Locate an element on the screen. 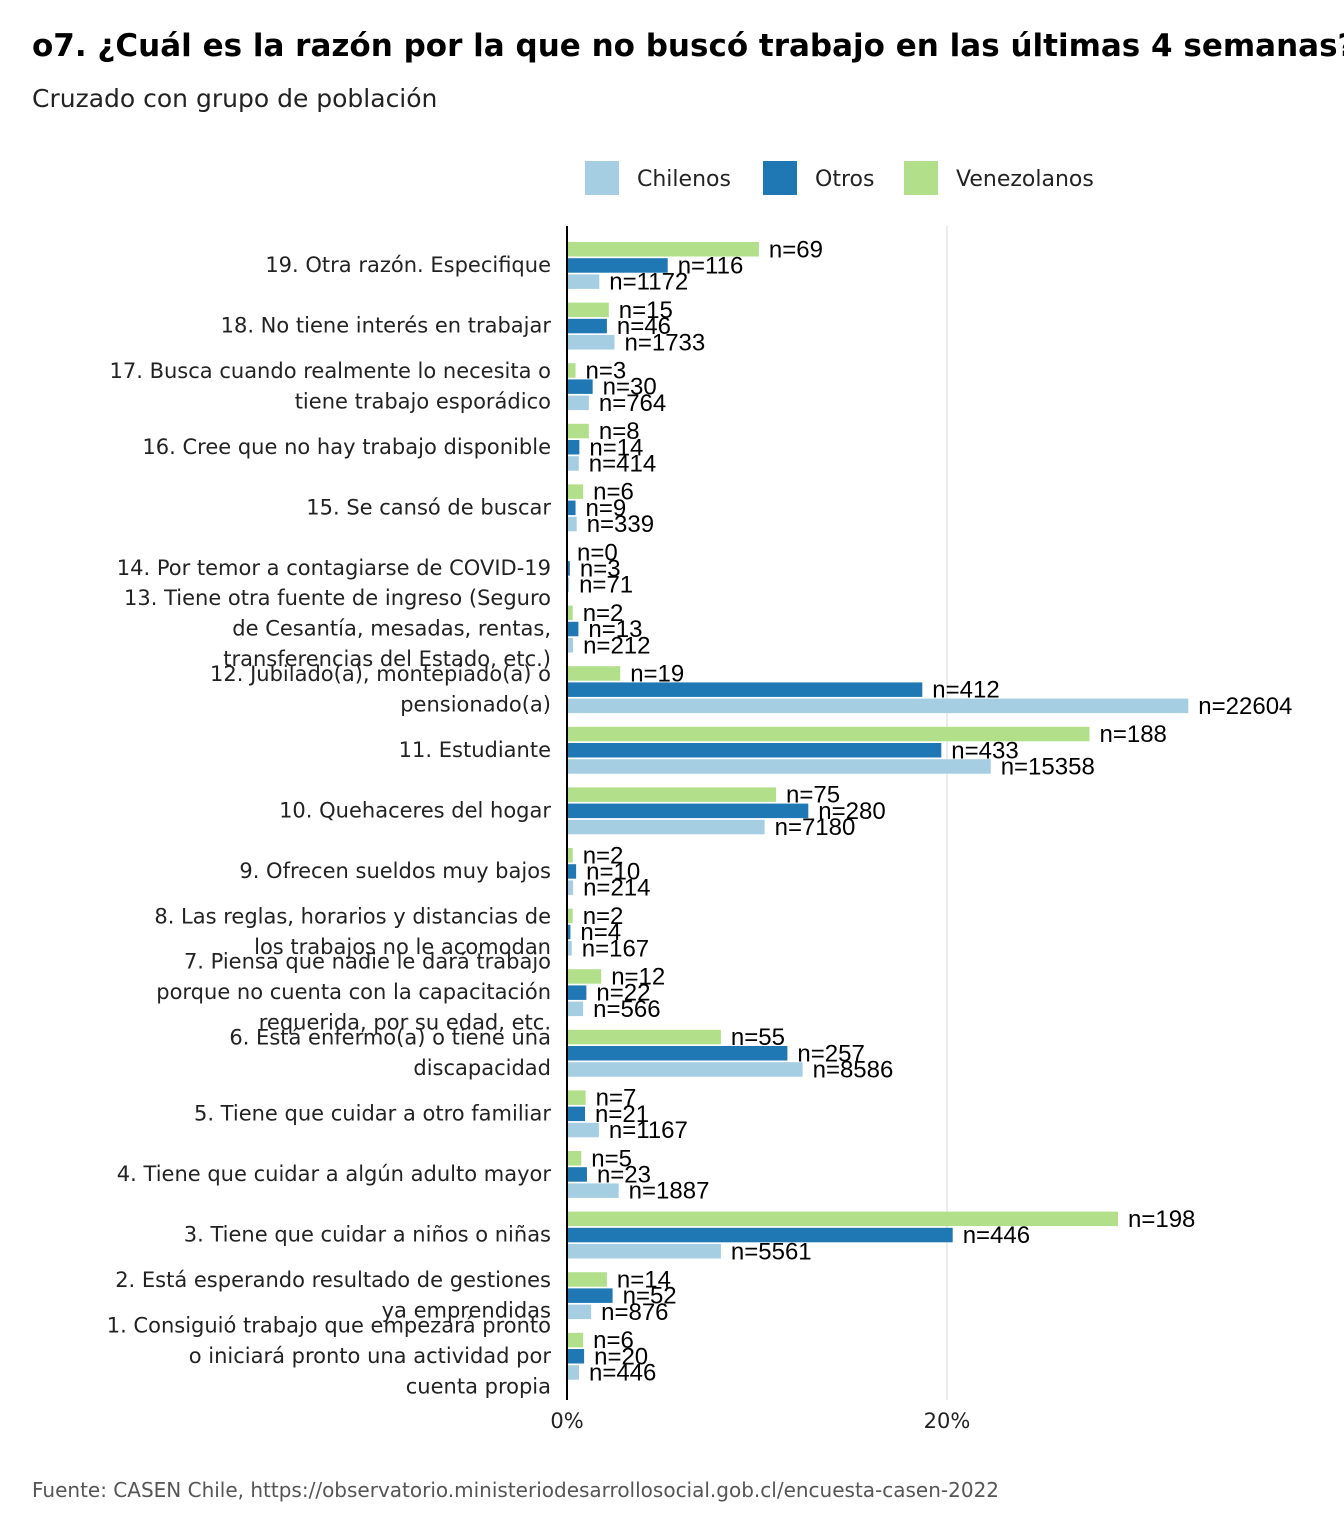 The height and width of the screenshot is (1536, 1344). n-label: n=7180 is located at coordinates (815, 827).